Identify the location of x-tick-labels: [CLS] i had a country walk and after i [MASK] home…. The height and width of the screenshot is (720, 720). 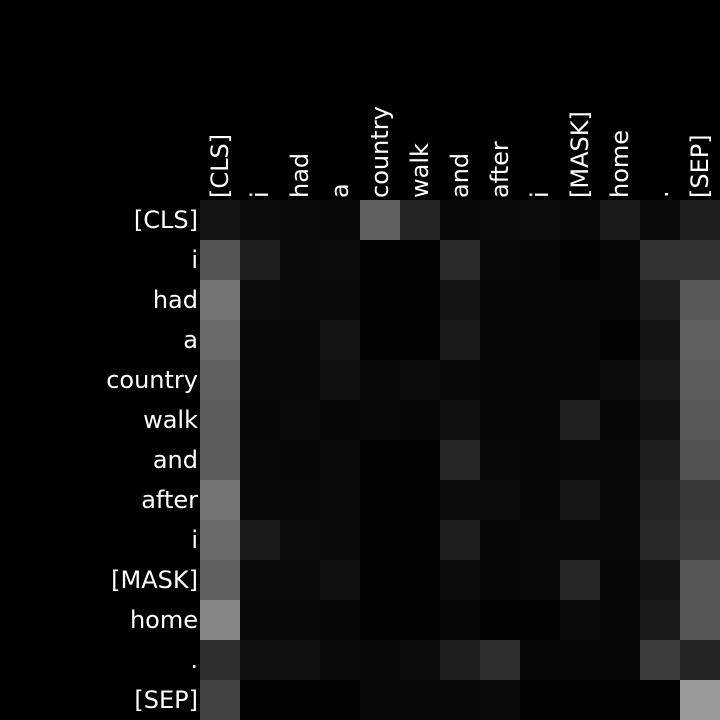
(460, 152).